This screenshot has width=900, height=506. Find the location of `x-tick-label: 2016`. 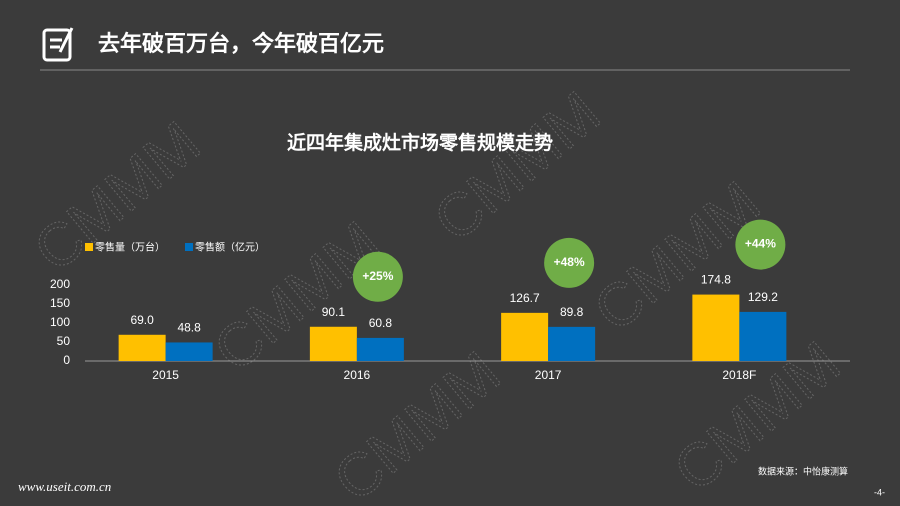

x-tick-label: 2016 is located at coordinates (357, 375).